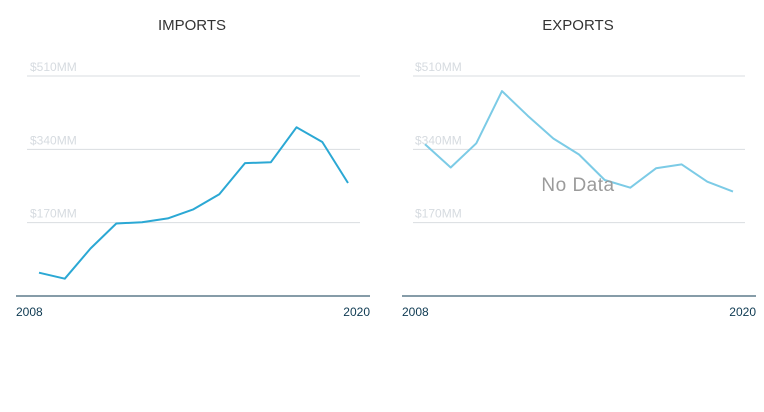 This screenshot has height=412, width=764. What do you see at coordinates (53, 67) in the screenshot?
I see `imports-y-tick-label: $510MM` at bounding box center [53, 67].